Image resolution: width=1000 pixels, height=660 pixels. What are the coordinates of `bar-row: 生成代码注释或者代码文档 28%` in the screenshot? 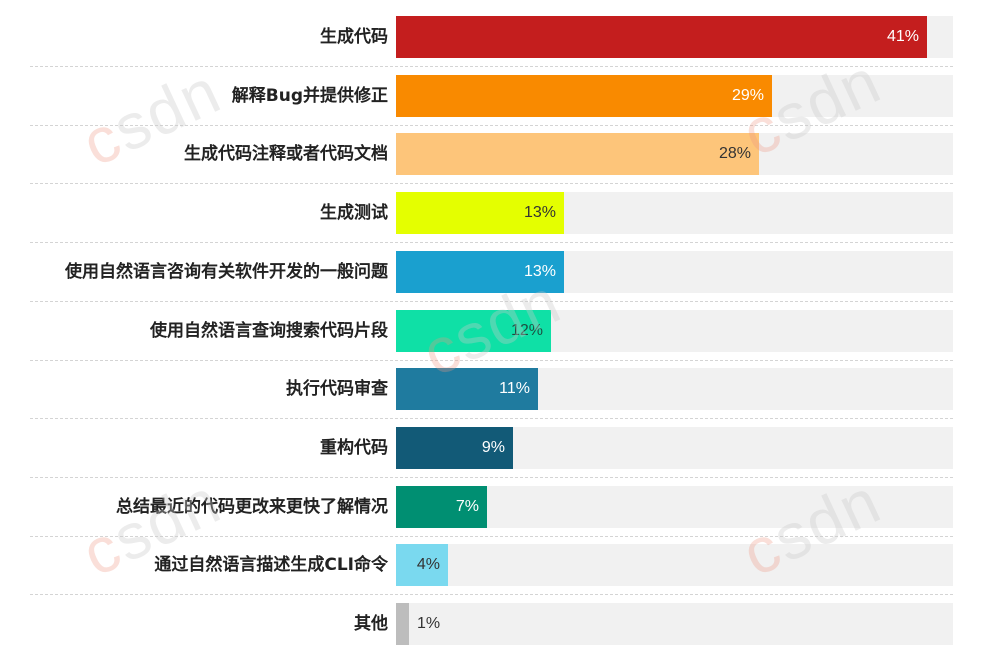 It's located at (500, 154).